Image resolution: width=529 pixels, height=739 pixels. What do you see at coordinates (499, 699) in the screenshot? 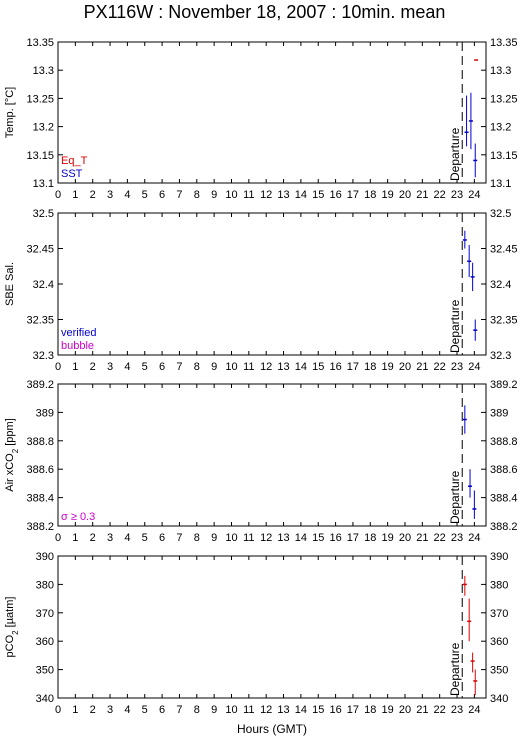
I see `y-tick-label-right: 340` at bounding box center [499, 699].